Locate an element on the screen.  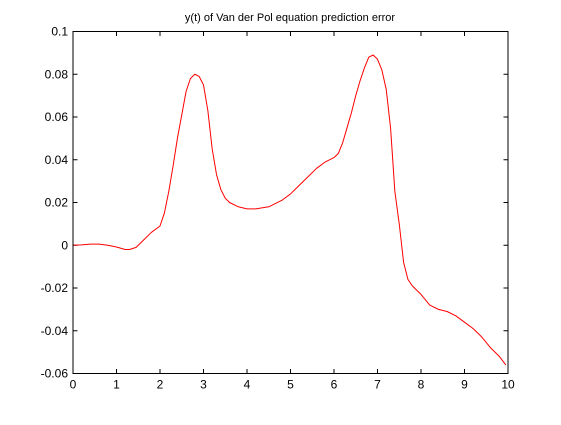
y-tick-label: 0.04 is located at coordinates (57, 160).